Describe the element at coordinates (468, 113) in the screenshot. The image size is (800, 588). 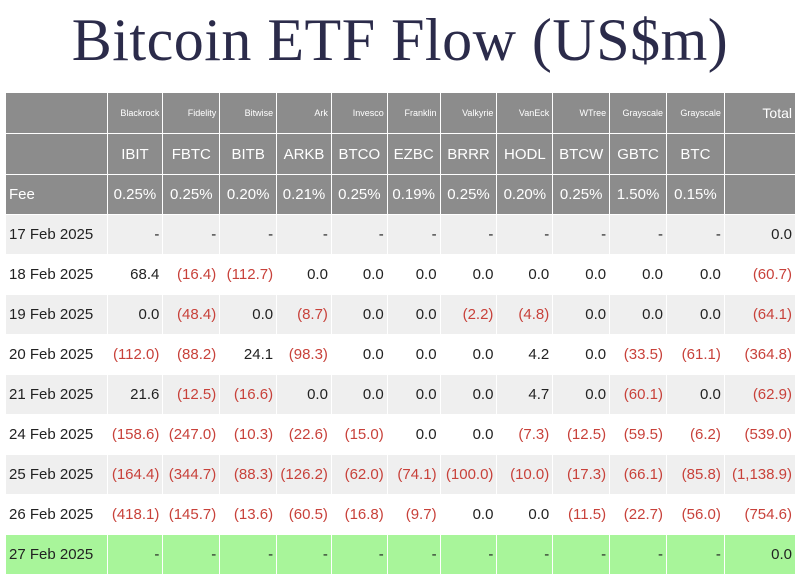
I see `issuer-header: Valkyrie` at that location.